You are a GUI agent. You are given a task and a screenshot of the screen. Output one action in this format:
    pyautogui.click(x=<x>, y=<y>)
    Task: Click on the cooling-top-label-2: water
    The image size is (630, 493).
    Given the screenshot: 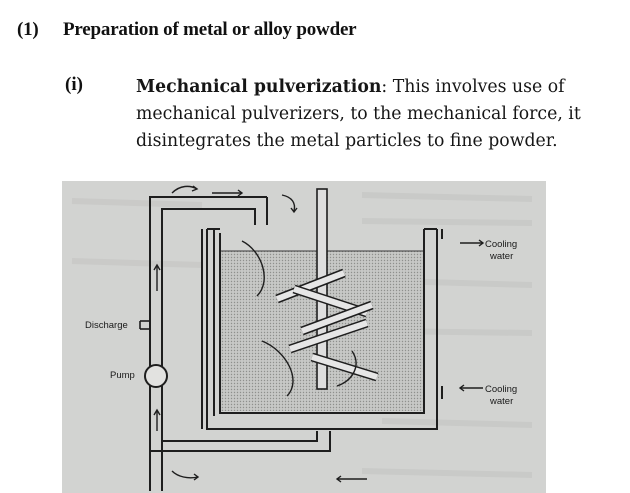 What is the action you would take?
    pyautogui.click(x=501, y=256)
    